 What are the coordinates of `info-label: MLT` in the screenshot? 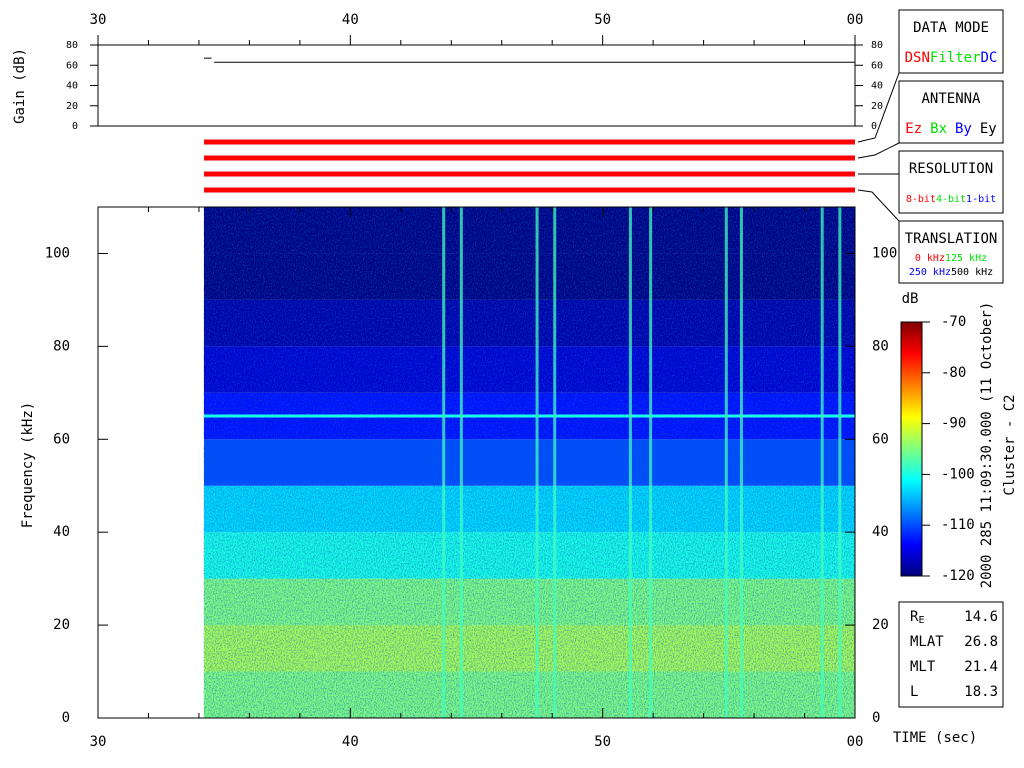 It's located at (923, 667).